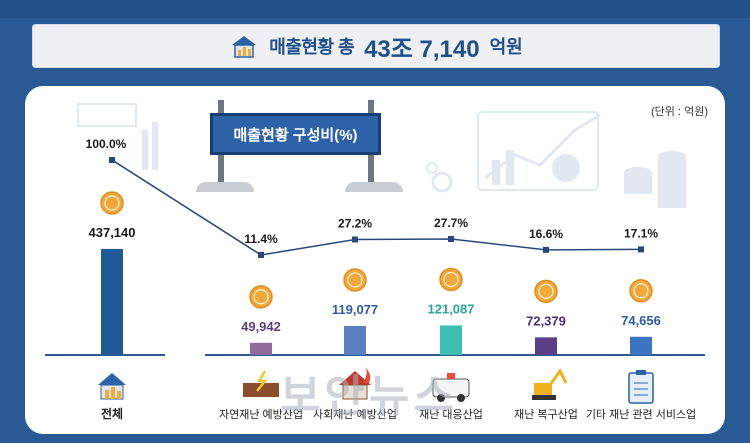 The image size is (750, 443). Describe the element at coordinates (641, 320) in the screenshot. I see `value-label-5: 74,656` at that location.